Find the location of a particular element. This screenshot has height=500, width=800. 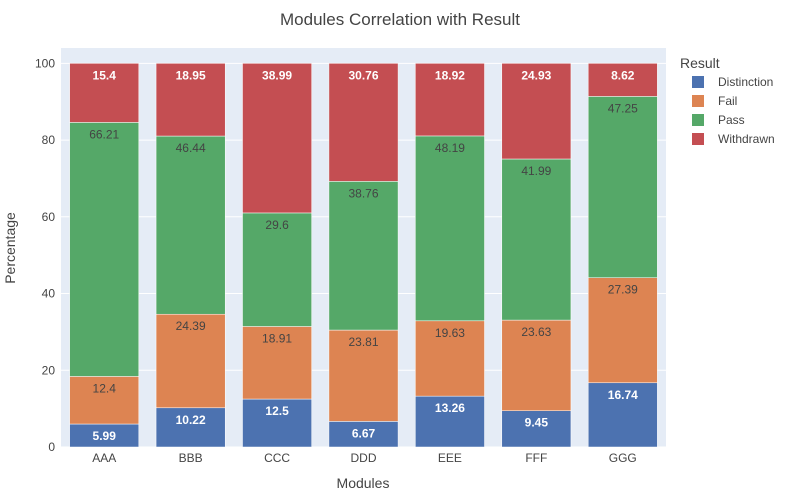

x-tick-label: FFF is located at coordinates (536, 458).